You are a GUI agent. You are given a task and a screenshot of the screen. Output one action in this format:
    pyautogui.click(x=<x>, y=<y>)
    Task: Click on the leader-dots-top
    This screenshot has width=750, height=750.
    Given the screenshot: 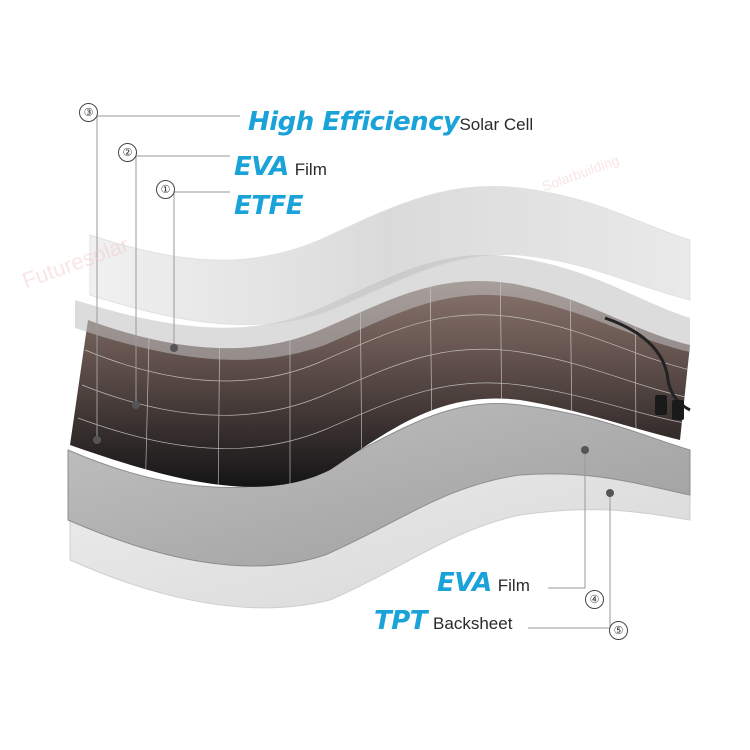 What is the action you would take?
    pyautogui.click(x=135, y=394)
    